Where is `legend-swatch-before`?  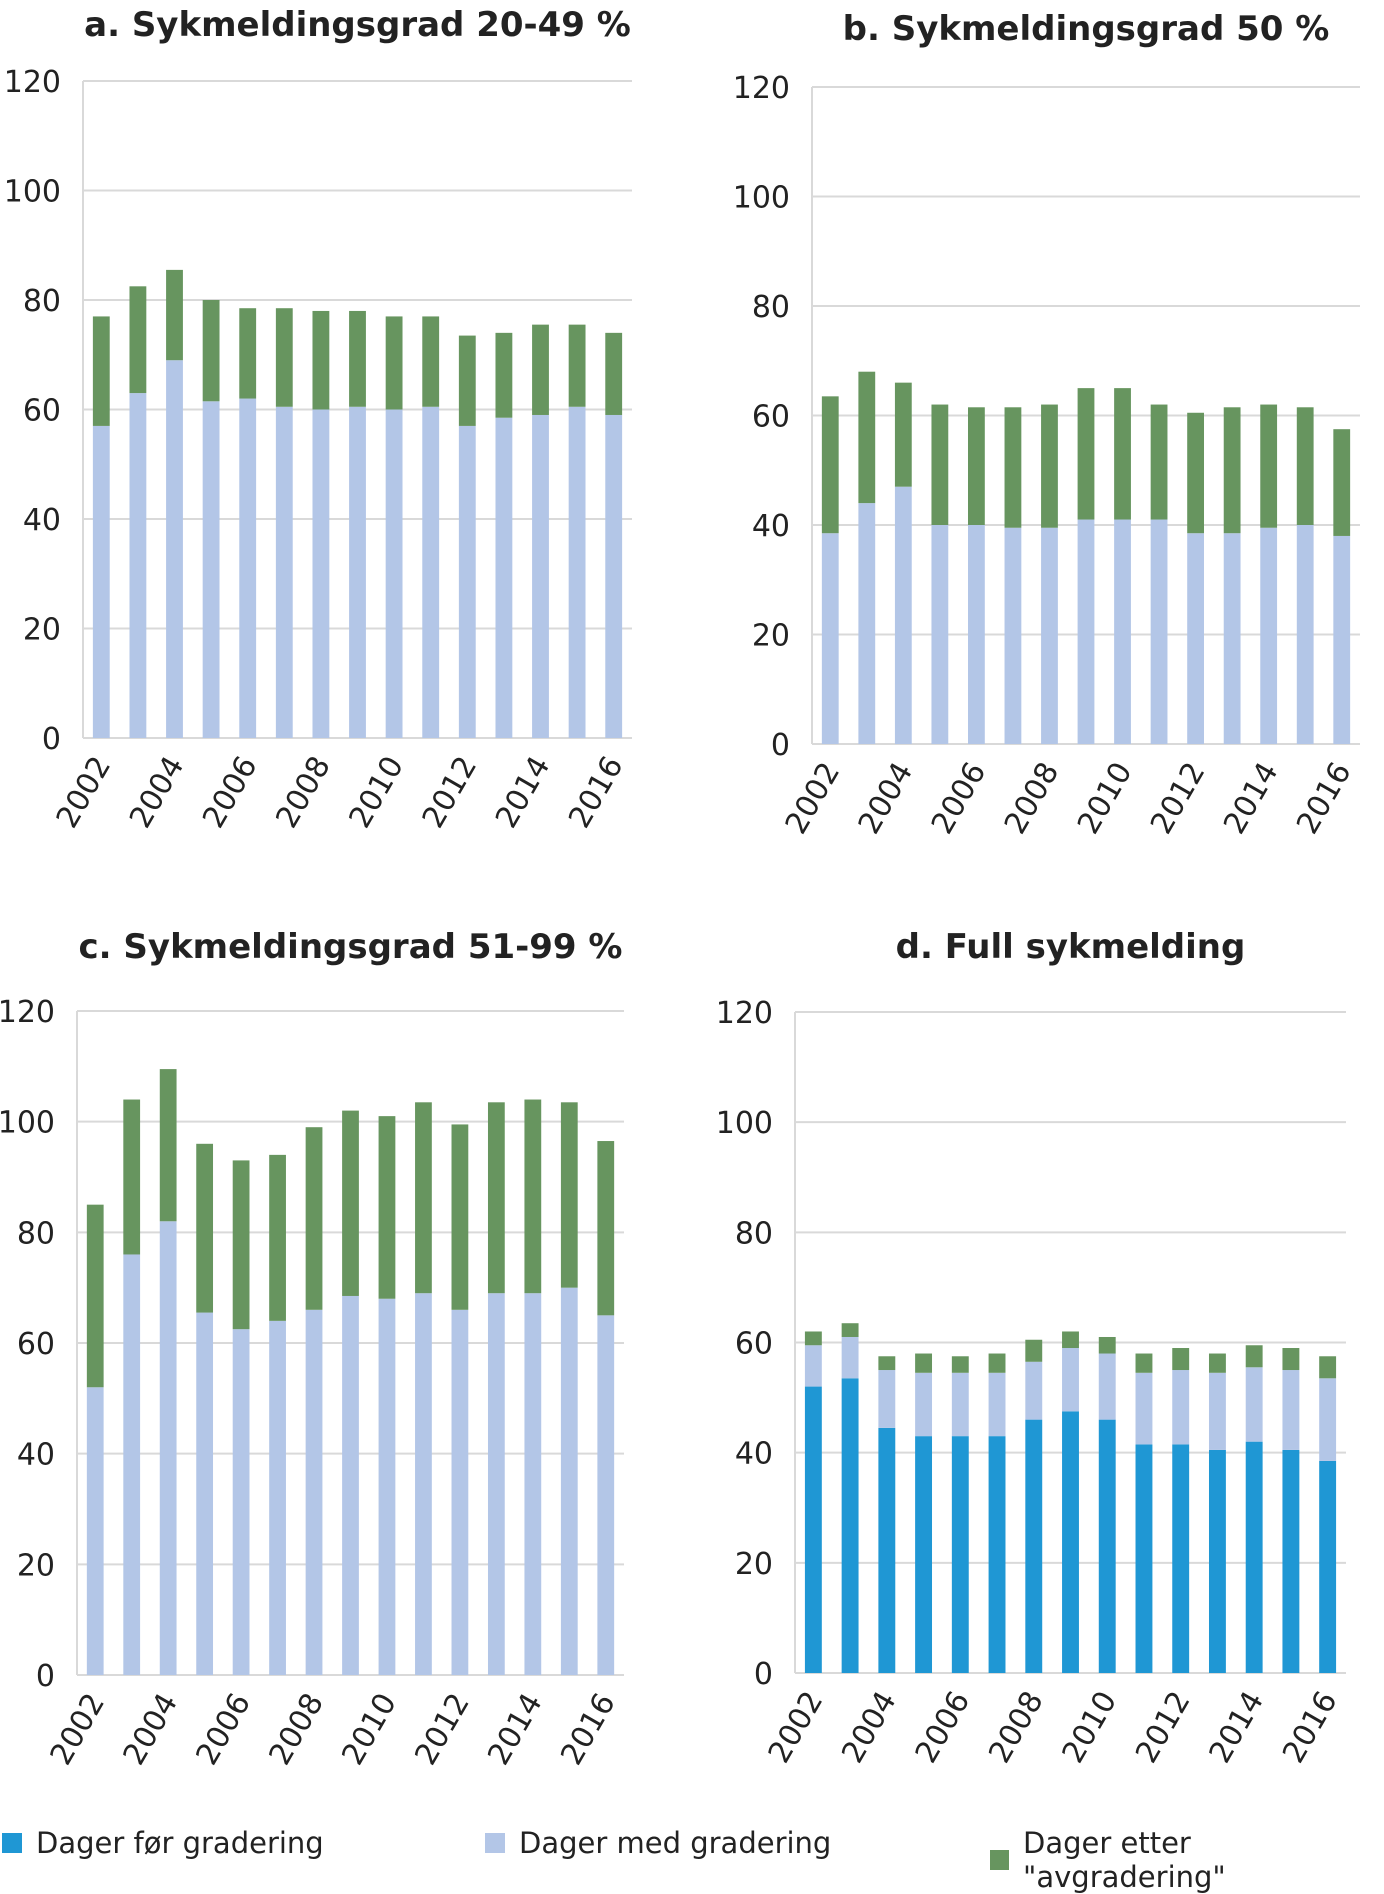
legend-swatch-before is located at coordinates (12, 1843).